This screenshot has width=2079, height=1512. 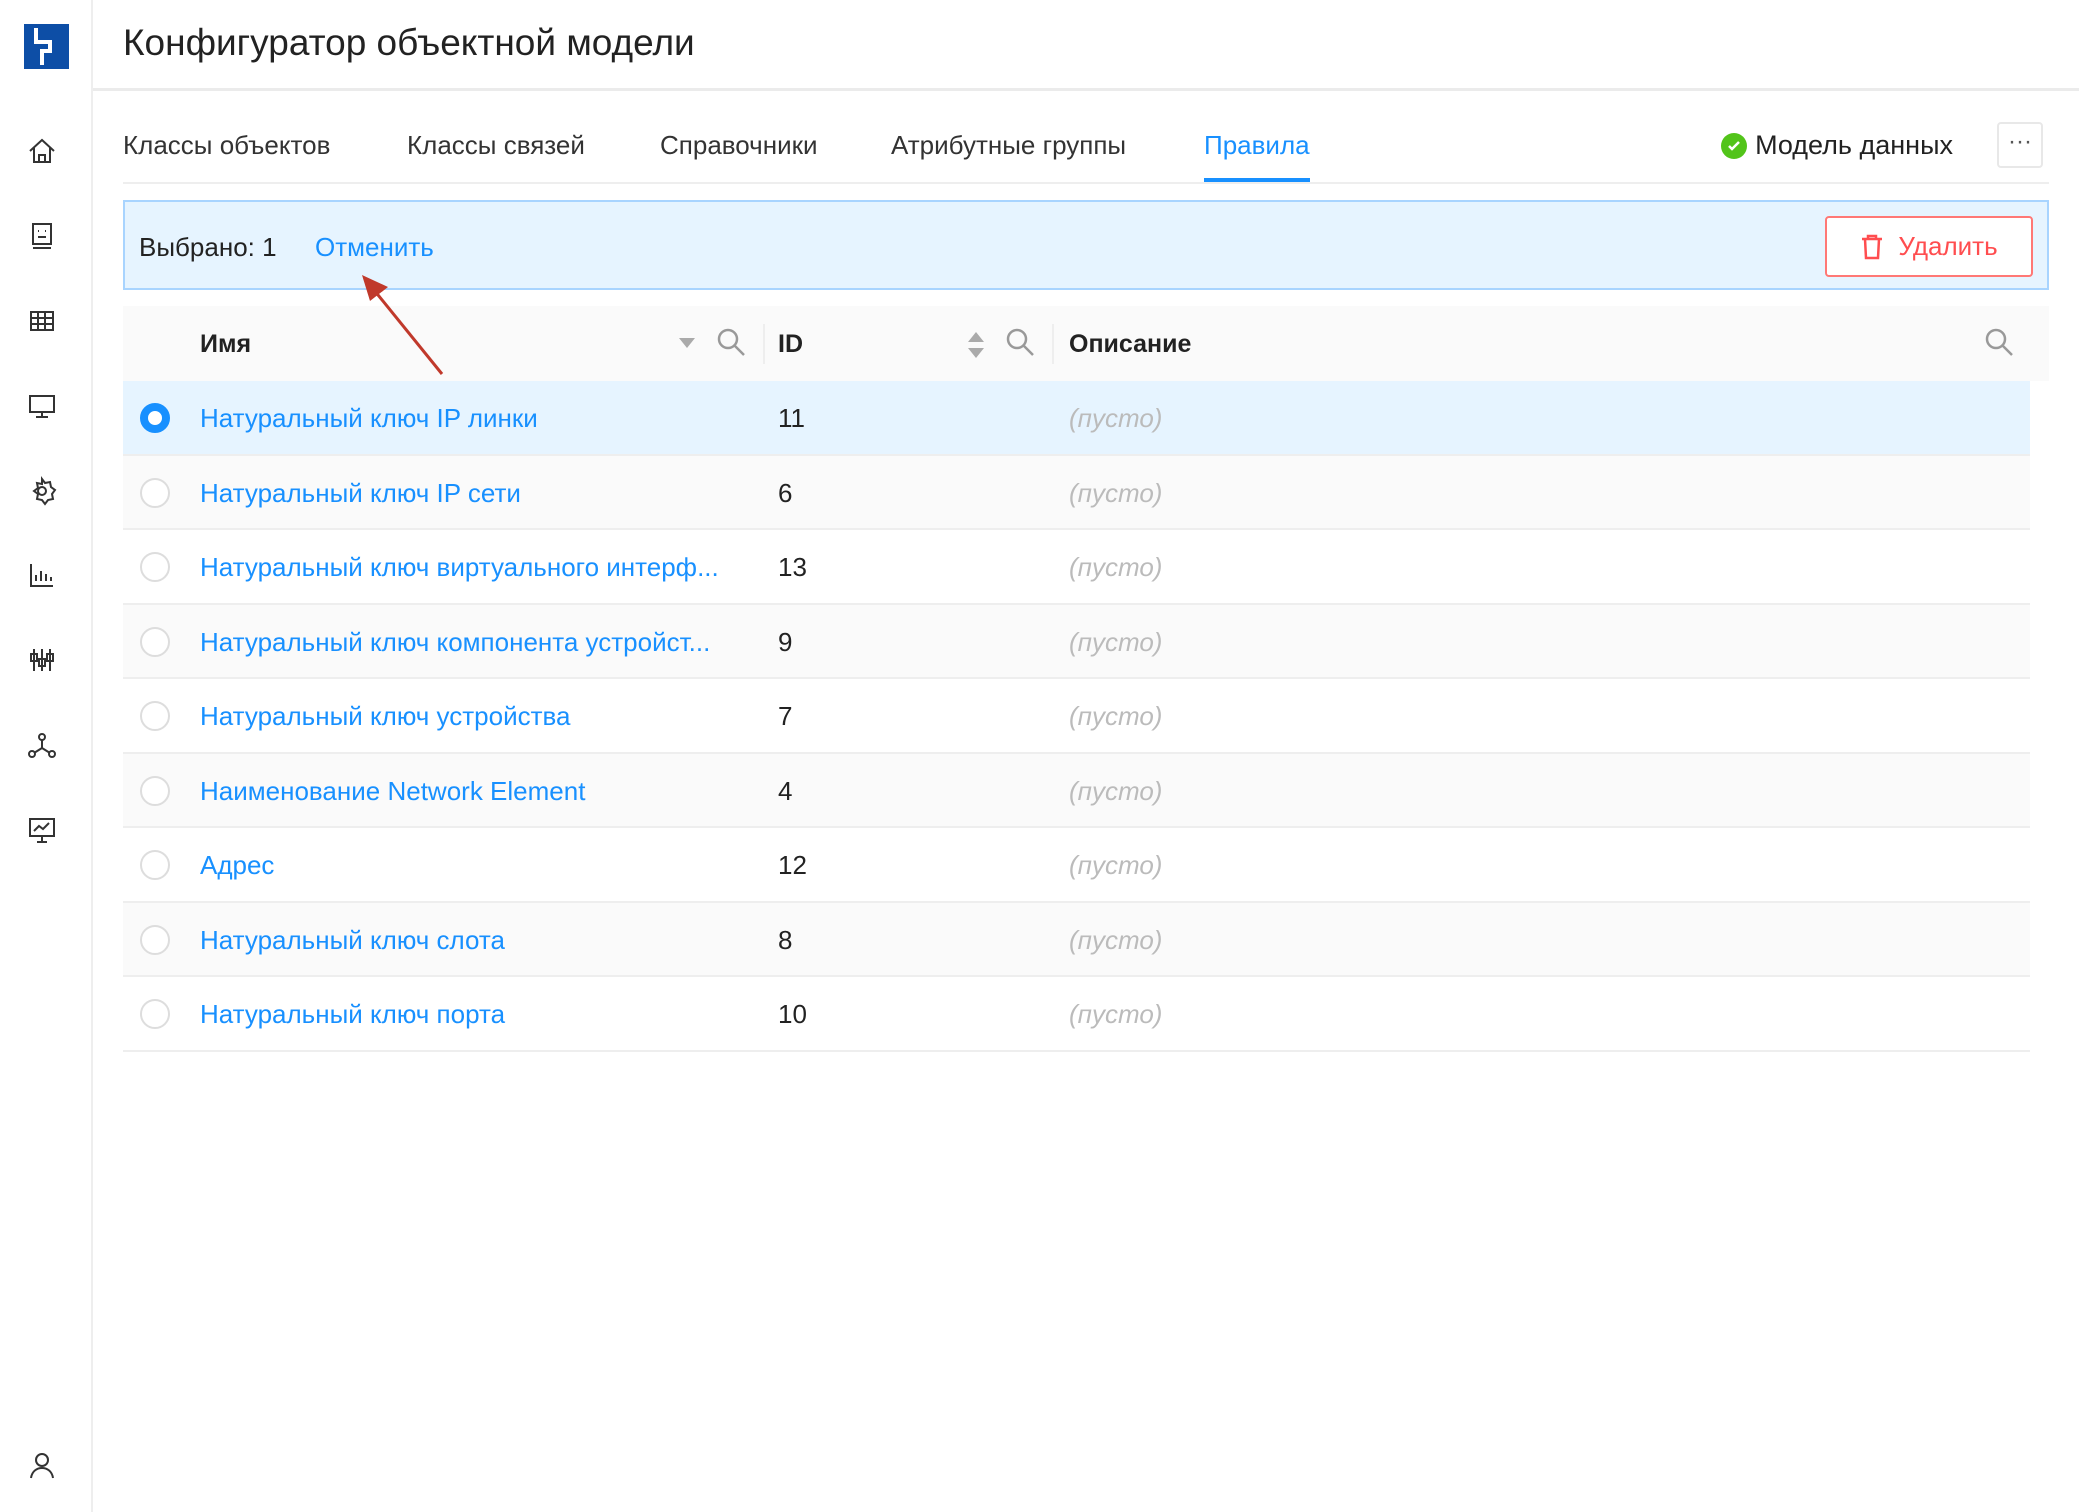 What do you see at coordinates (976, 345) in the screenshot?
I see `sort-icon` at bounding box center [976, 345].